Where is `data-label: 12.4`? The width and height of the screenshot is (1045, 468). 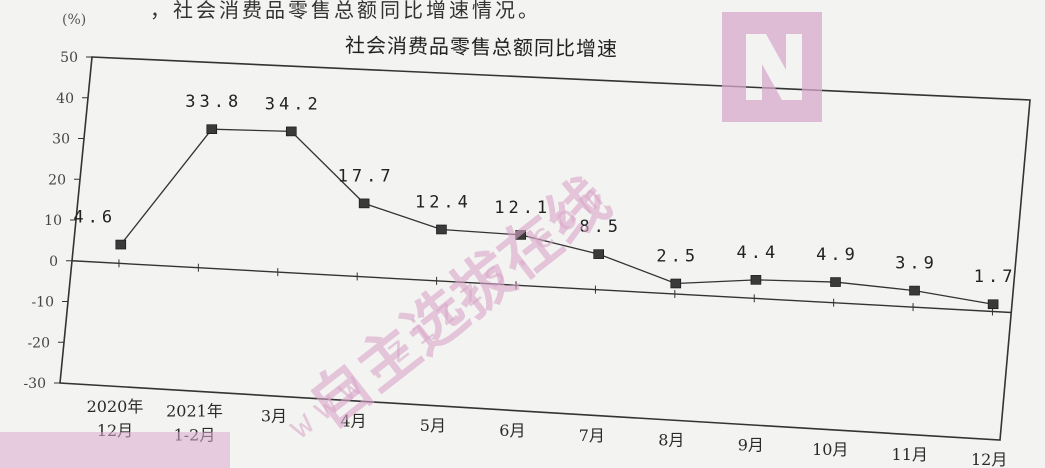
data-label: 12.4 is located at coordinates (443, 202).